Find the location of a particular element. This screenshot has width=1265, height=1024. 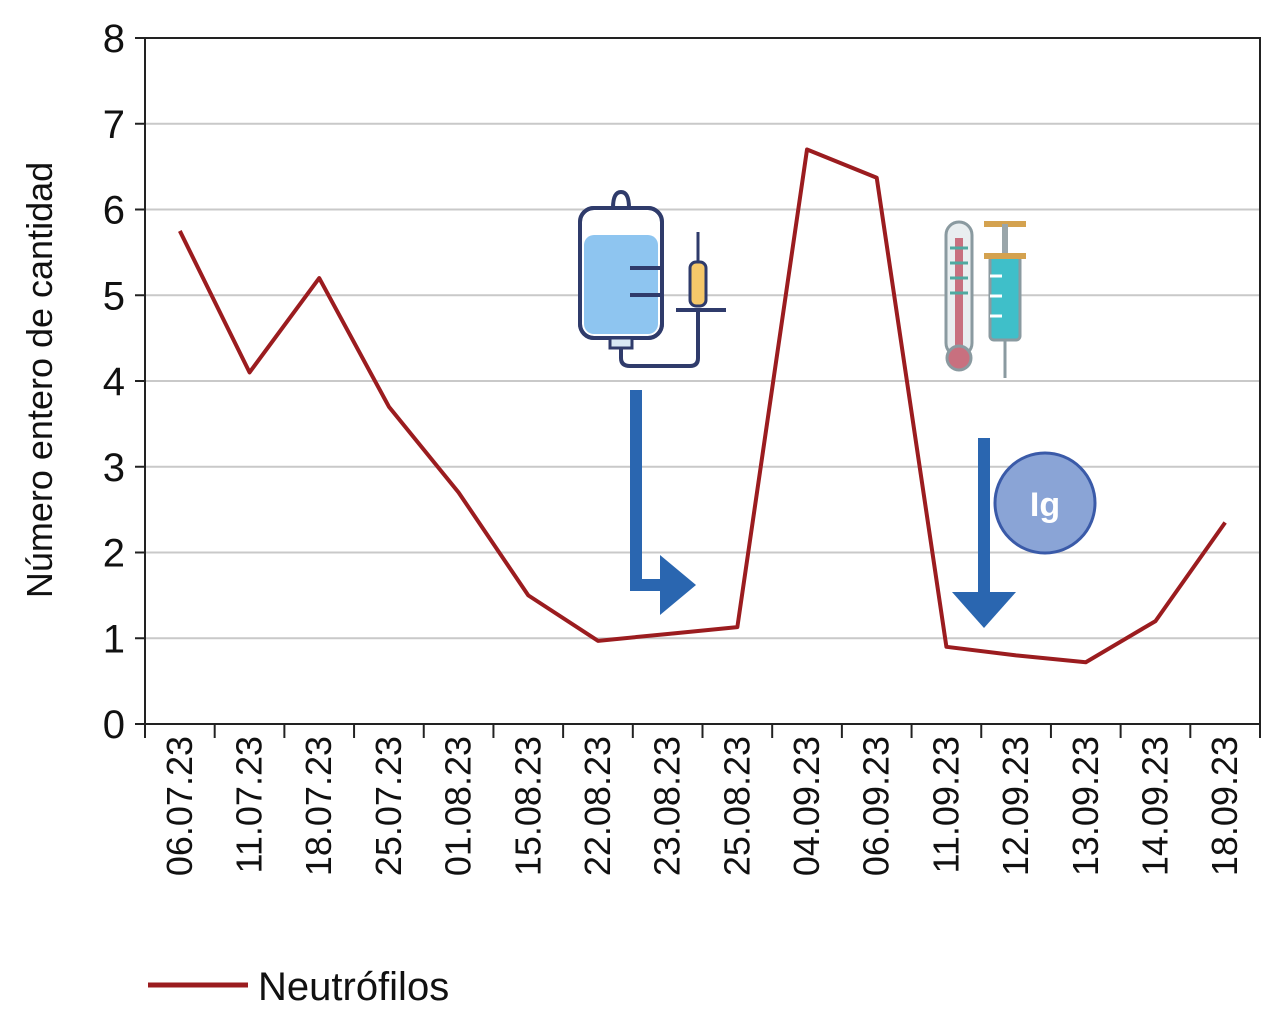

treatment-arrow-down is located at coordinates (984, 533).